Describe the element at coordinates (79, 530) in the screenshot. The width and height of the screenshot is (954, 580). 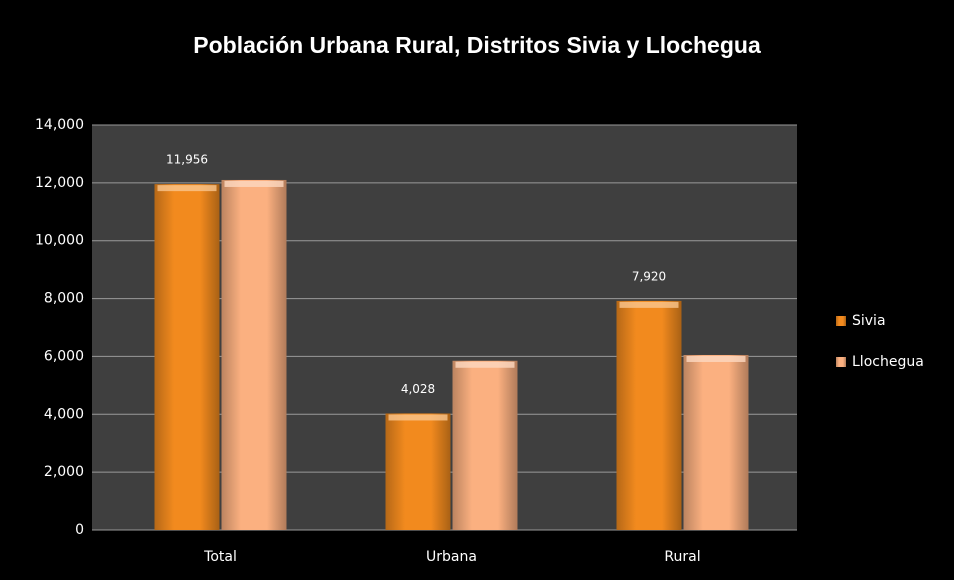
I see `y-tick-label: 0` at that location.